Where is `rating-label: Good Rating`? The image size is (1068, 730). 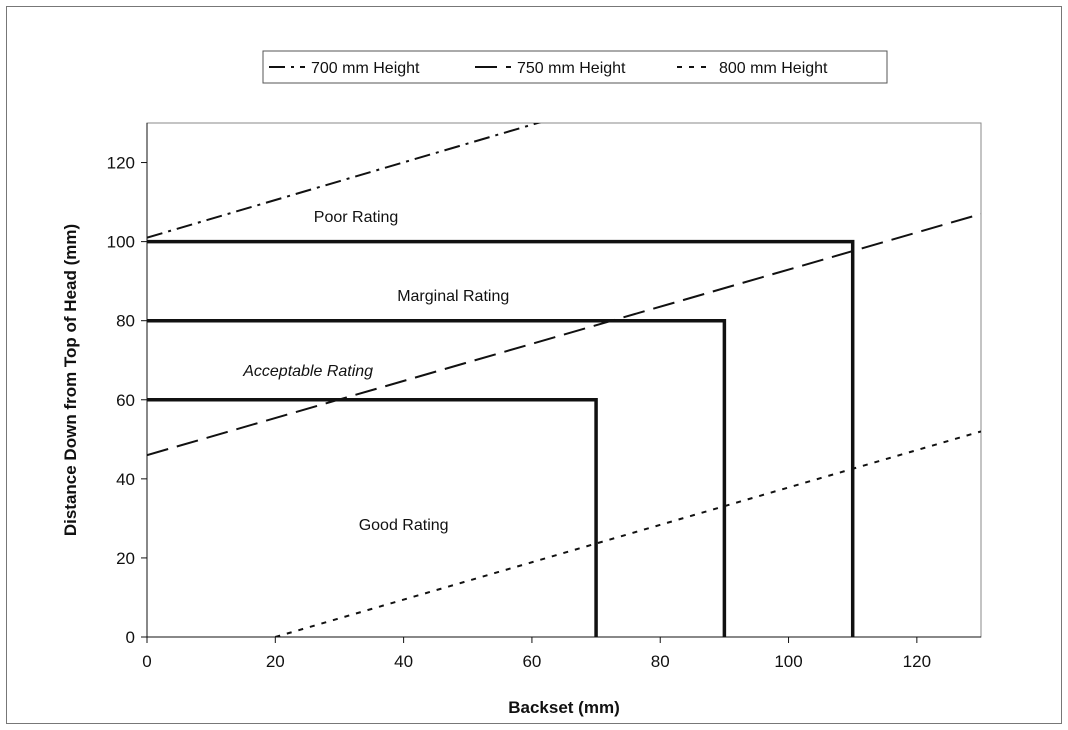 rating-label: Good Rating is located at coordinates (404, 525).